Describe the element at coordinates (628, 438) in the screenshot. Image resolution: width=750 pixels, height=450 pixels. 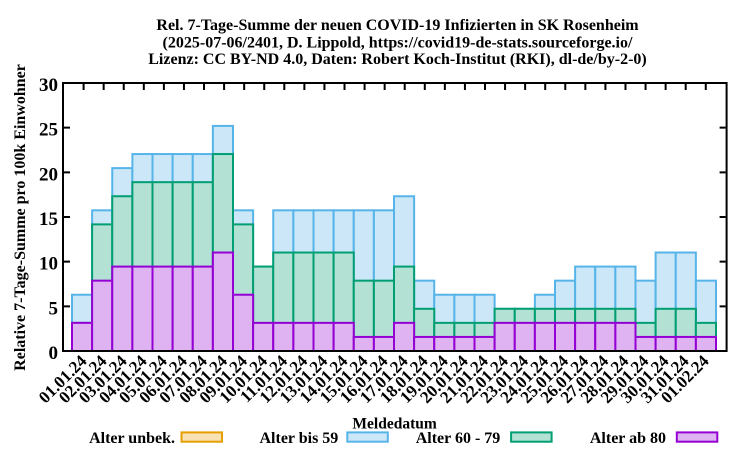
I see `svg-text: Alter ab 80` at that location.